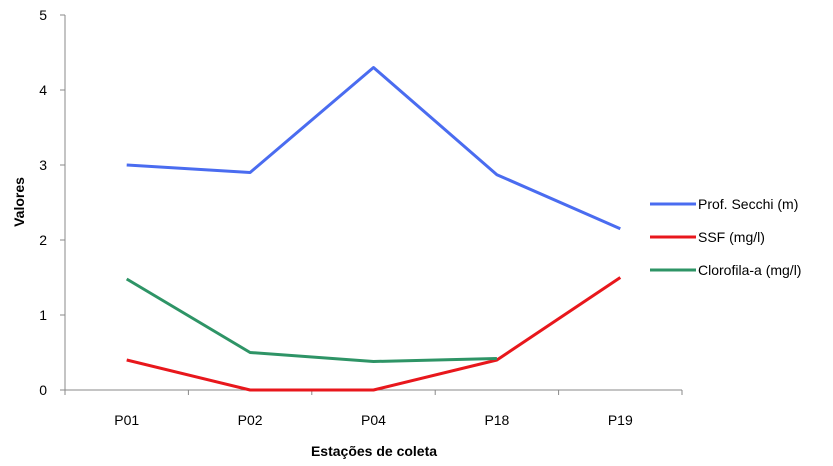 Image resolution: width=833 pixels, height=466 pixels. What do you see at coordinates (250, 420) in the screenshot?
I see `x-tick-label: P02` at bounding box center [250, 420].